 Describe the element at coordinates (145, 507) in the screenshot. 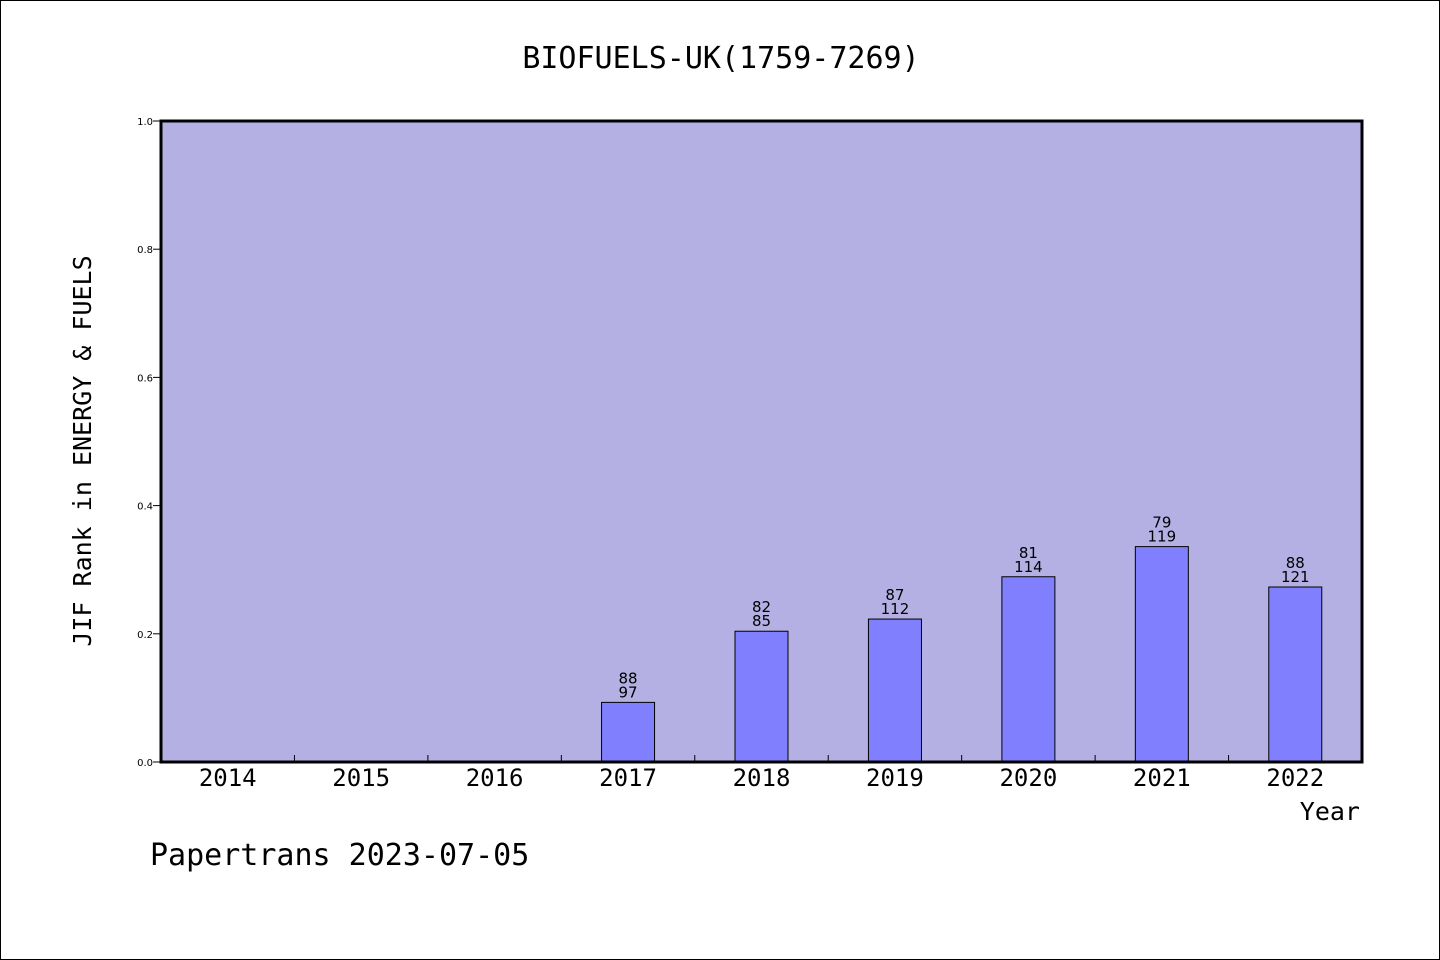

I see `y-tick-label: 0.4` at that location.